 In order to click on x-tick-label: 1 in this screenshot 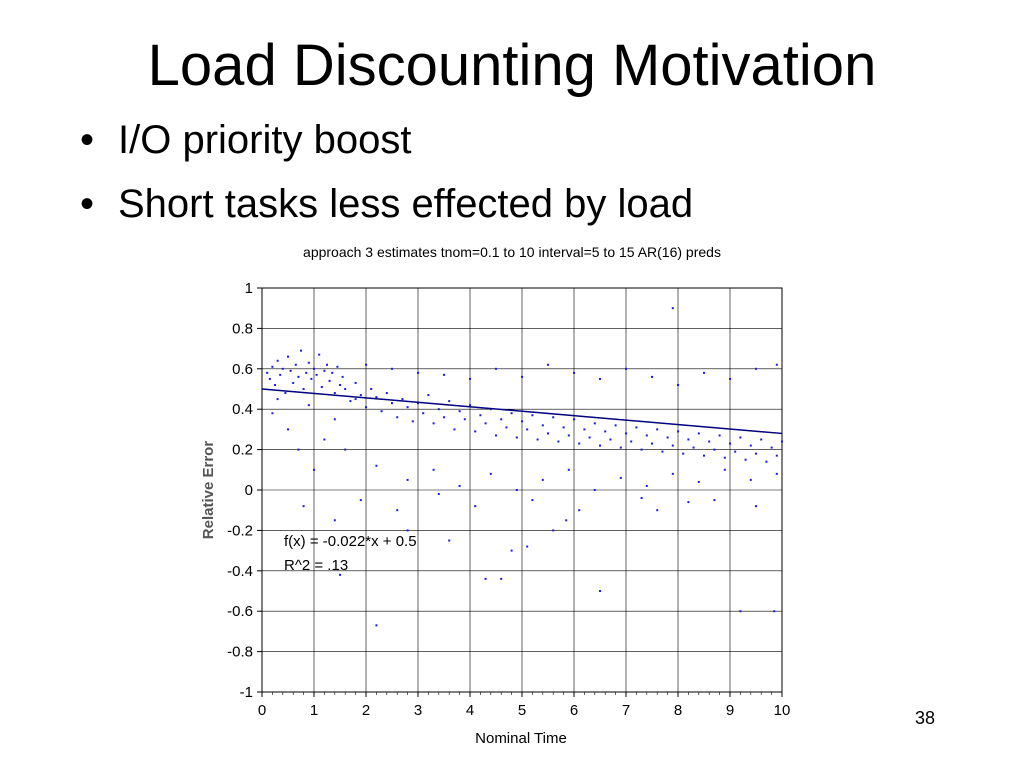, I will do `click(314, 710)`.